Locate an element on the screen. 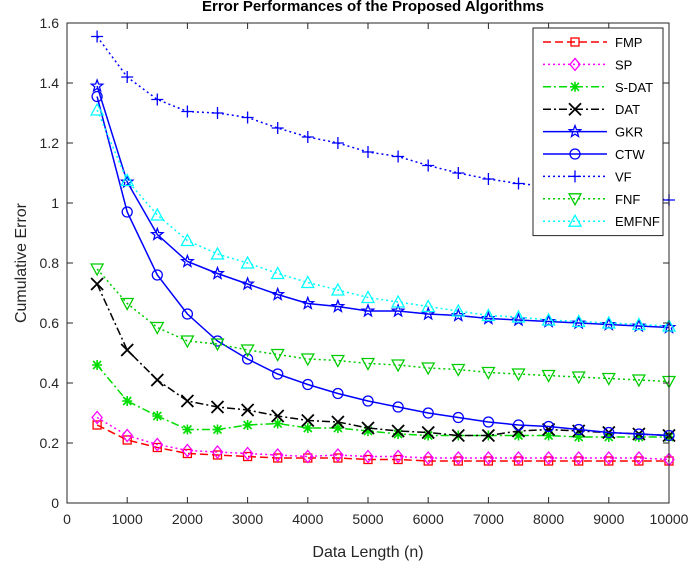 The height and width of the screenshot is (571, 697). x-tick-label: 5000 is located at coordinates (367, 519).